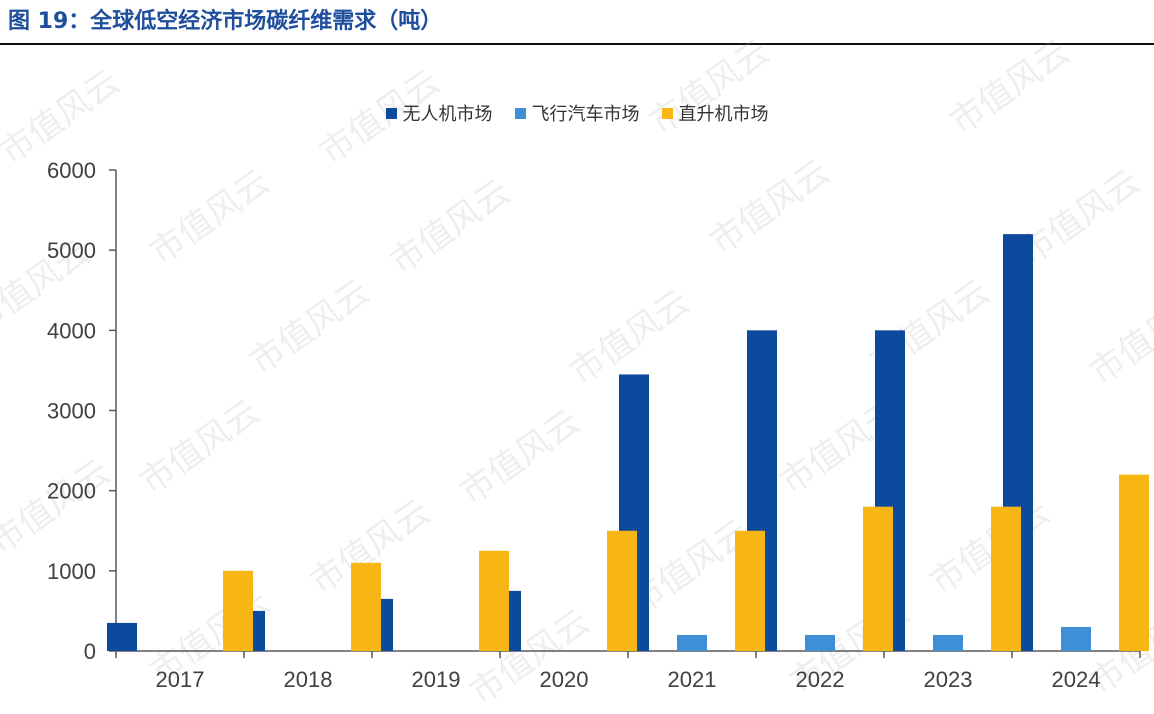  Describe the element at coordinates (308, 679) in the screenshot. I see `x-tick-label: 2018` at that location.